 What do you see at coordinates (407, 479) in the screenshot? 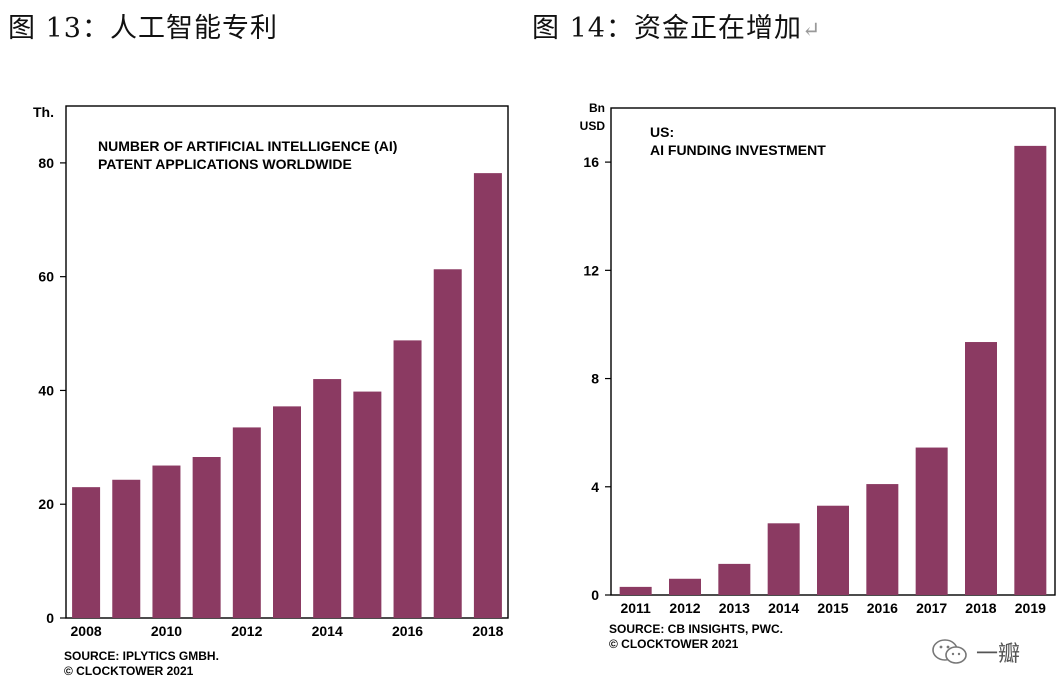
I see `chart1-bar-2016` at bounding box center [407, 479].